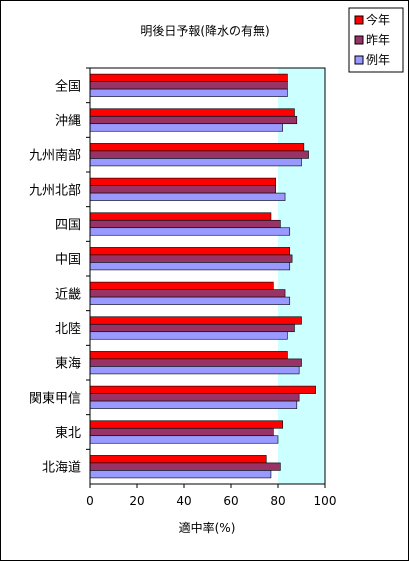 The image size is (409, 561). I want to click on bar-沖縄-例年, so click(186, 127).